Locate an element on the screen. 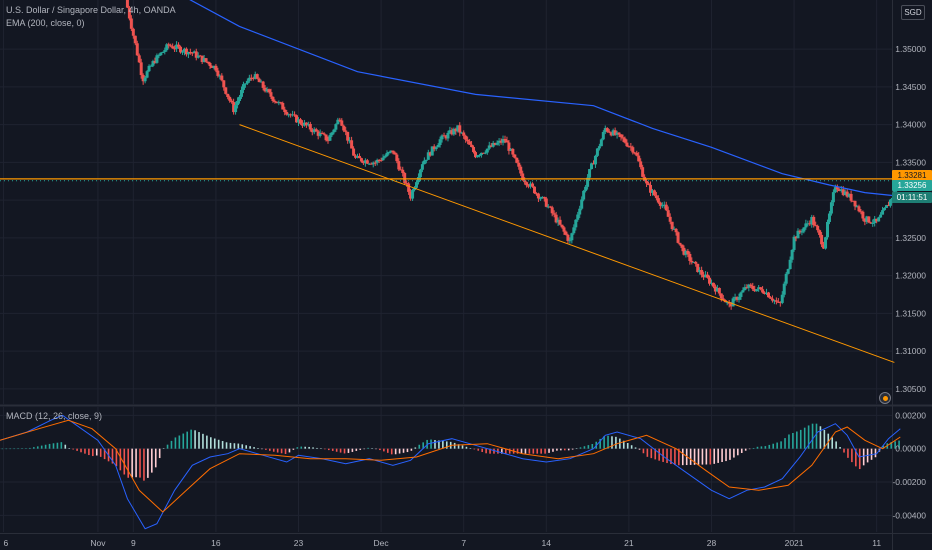  currency-badge: SGD is located at coordinates (913, 12).